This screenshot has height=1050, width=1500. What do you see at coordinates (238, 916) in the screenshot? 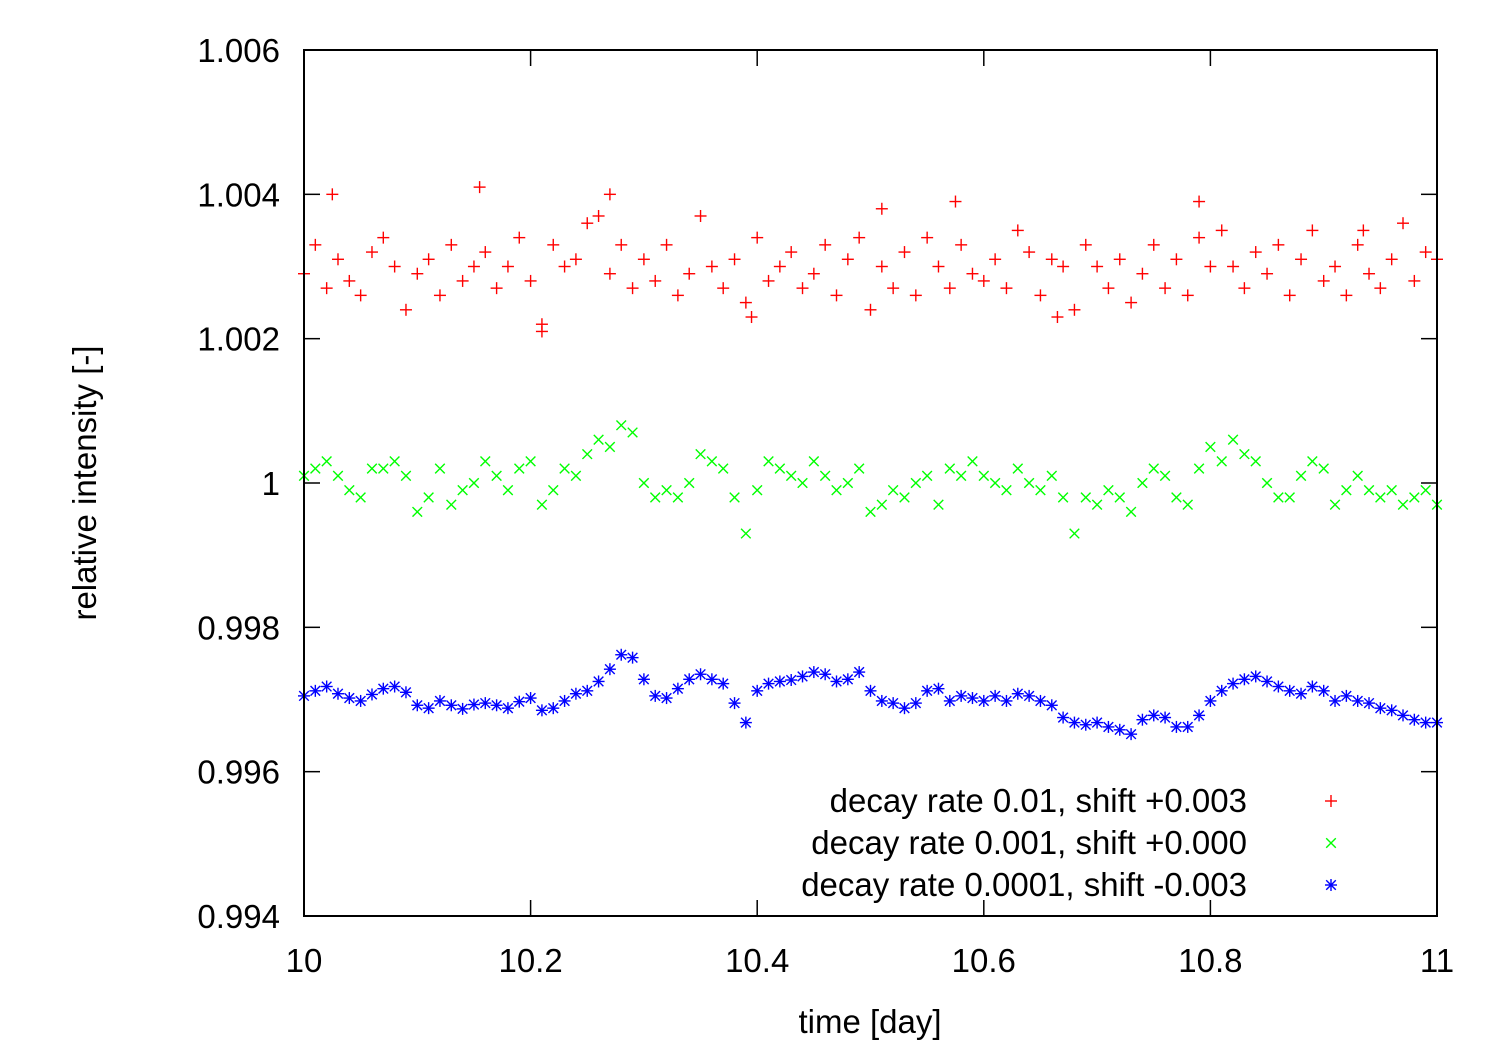
I see `y-tick-label: 0.994` at bounding box center [238, 916].